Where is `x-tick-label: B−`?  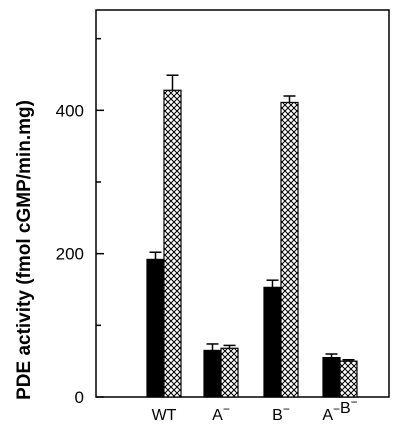
x-tick-label: B− is located at coordinates (281, 413).